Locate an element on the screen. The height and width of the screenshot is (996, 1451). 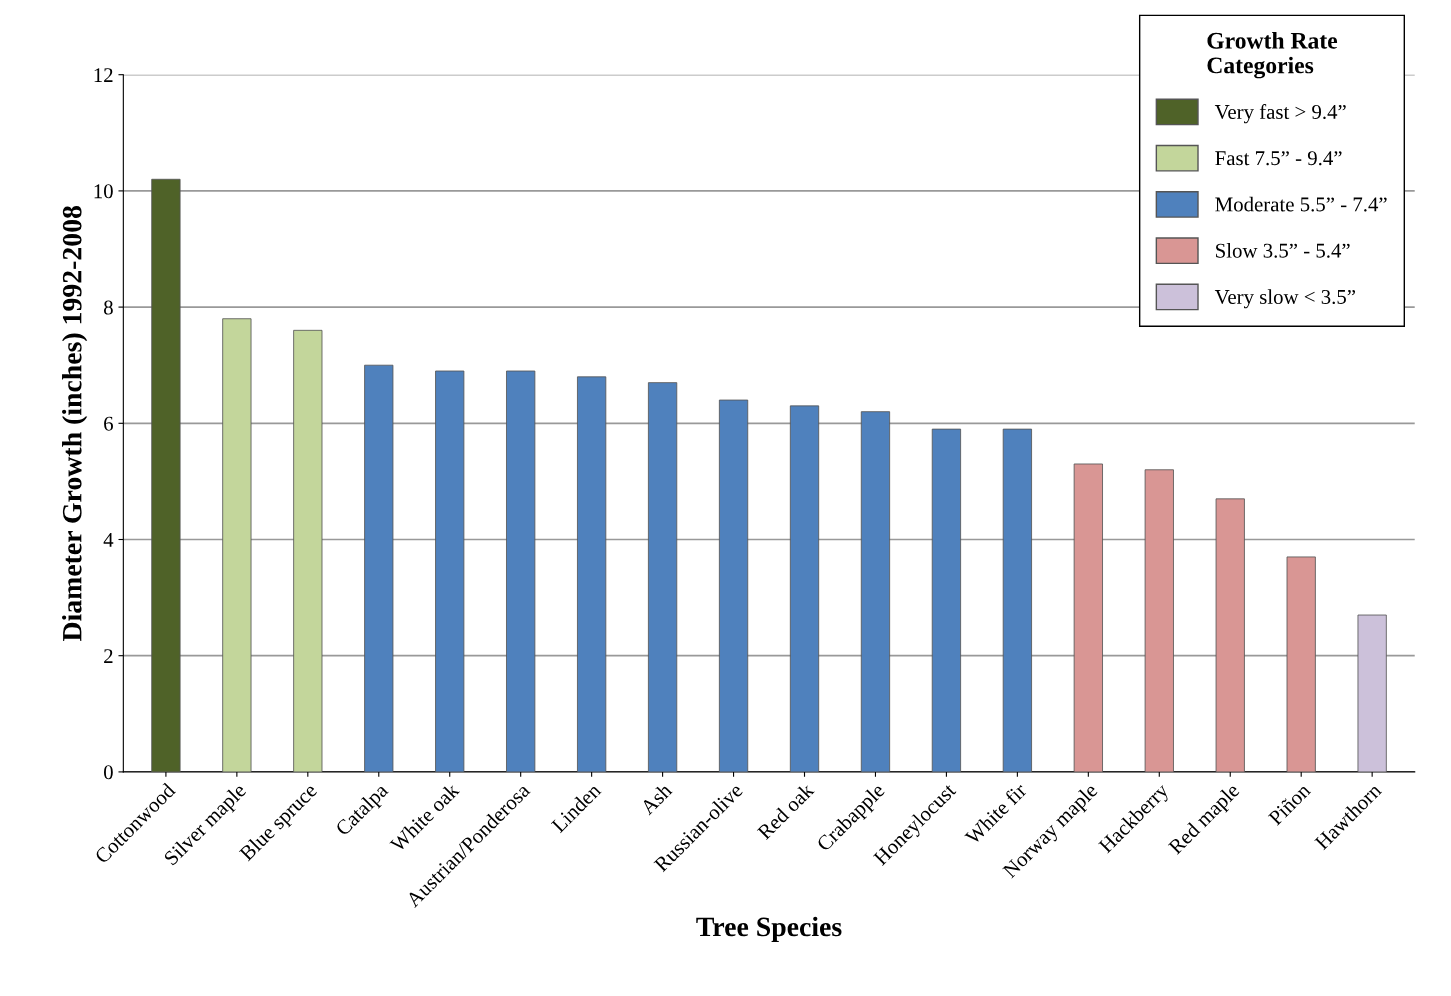
y-tick-label: 8 is located at coordinates (108, 307).